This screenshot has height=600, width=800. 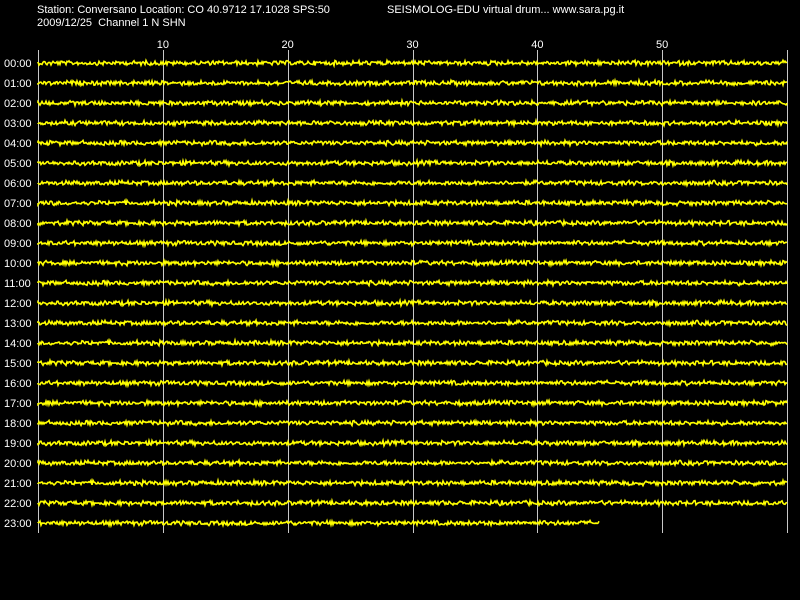 I want to click on hour-label: 11:00, so click(x=17, y=284).